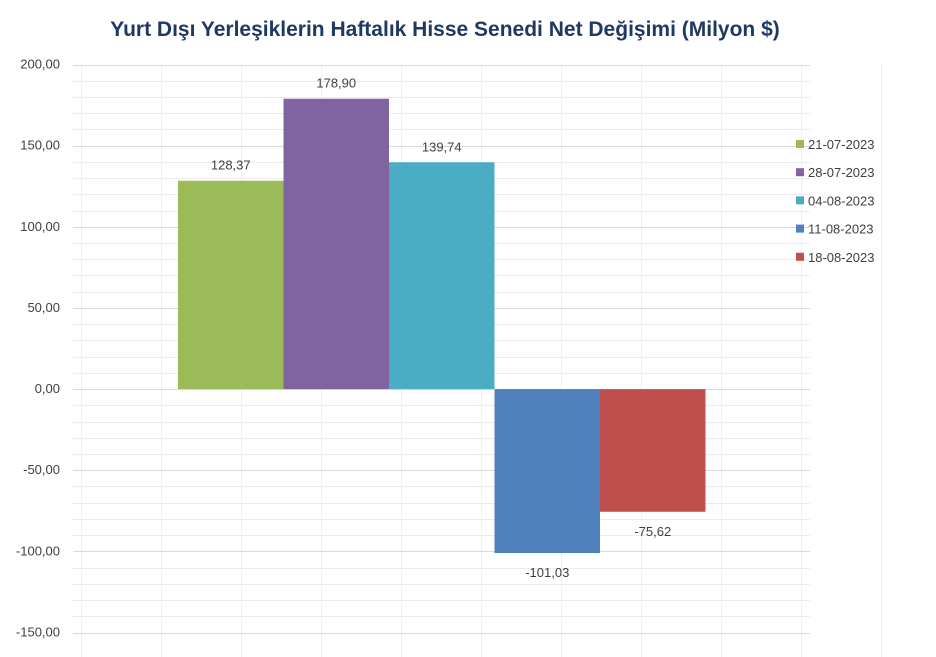  I want to click on data-label: 178,90, so click(336, 83).